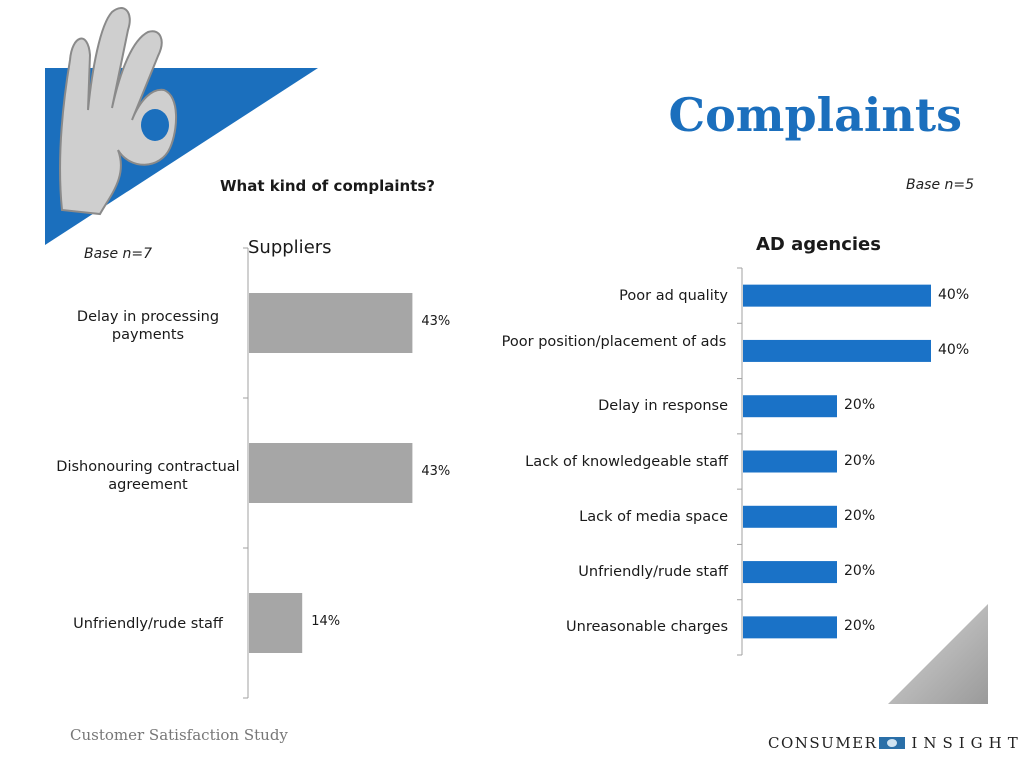  What do you see at coordinates (148, 476) in the screenshot?
I see `suppliers-category-label: Dishonouring contractual agreement` at bounding box center [148, 476].